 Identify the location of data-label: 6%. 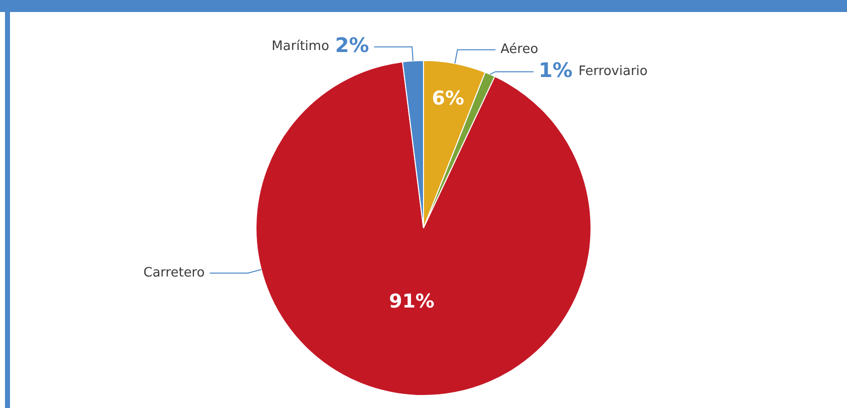
(448, 99).